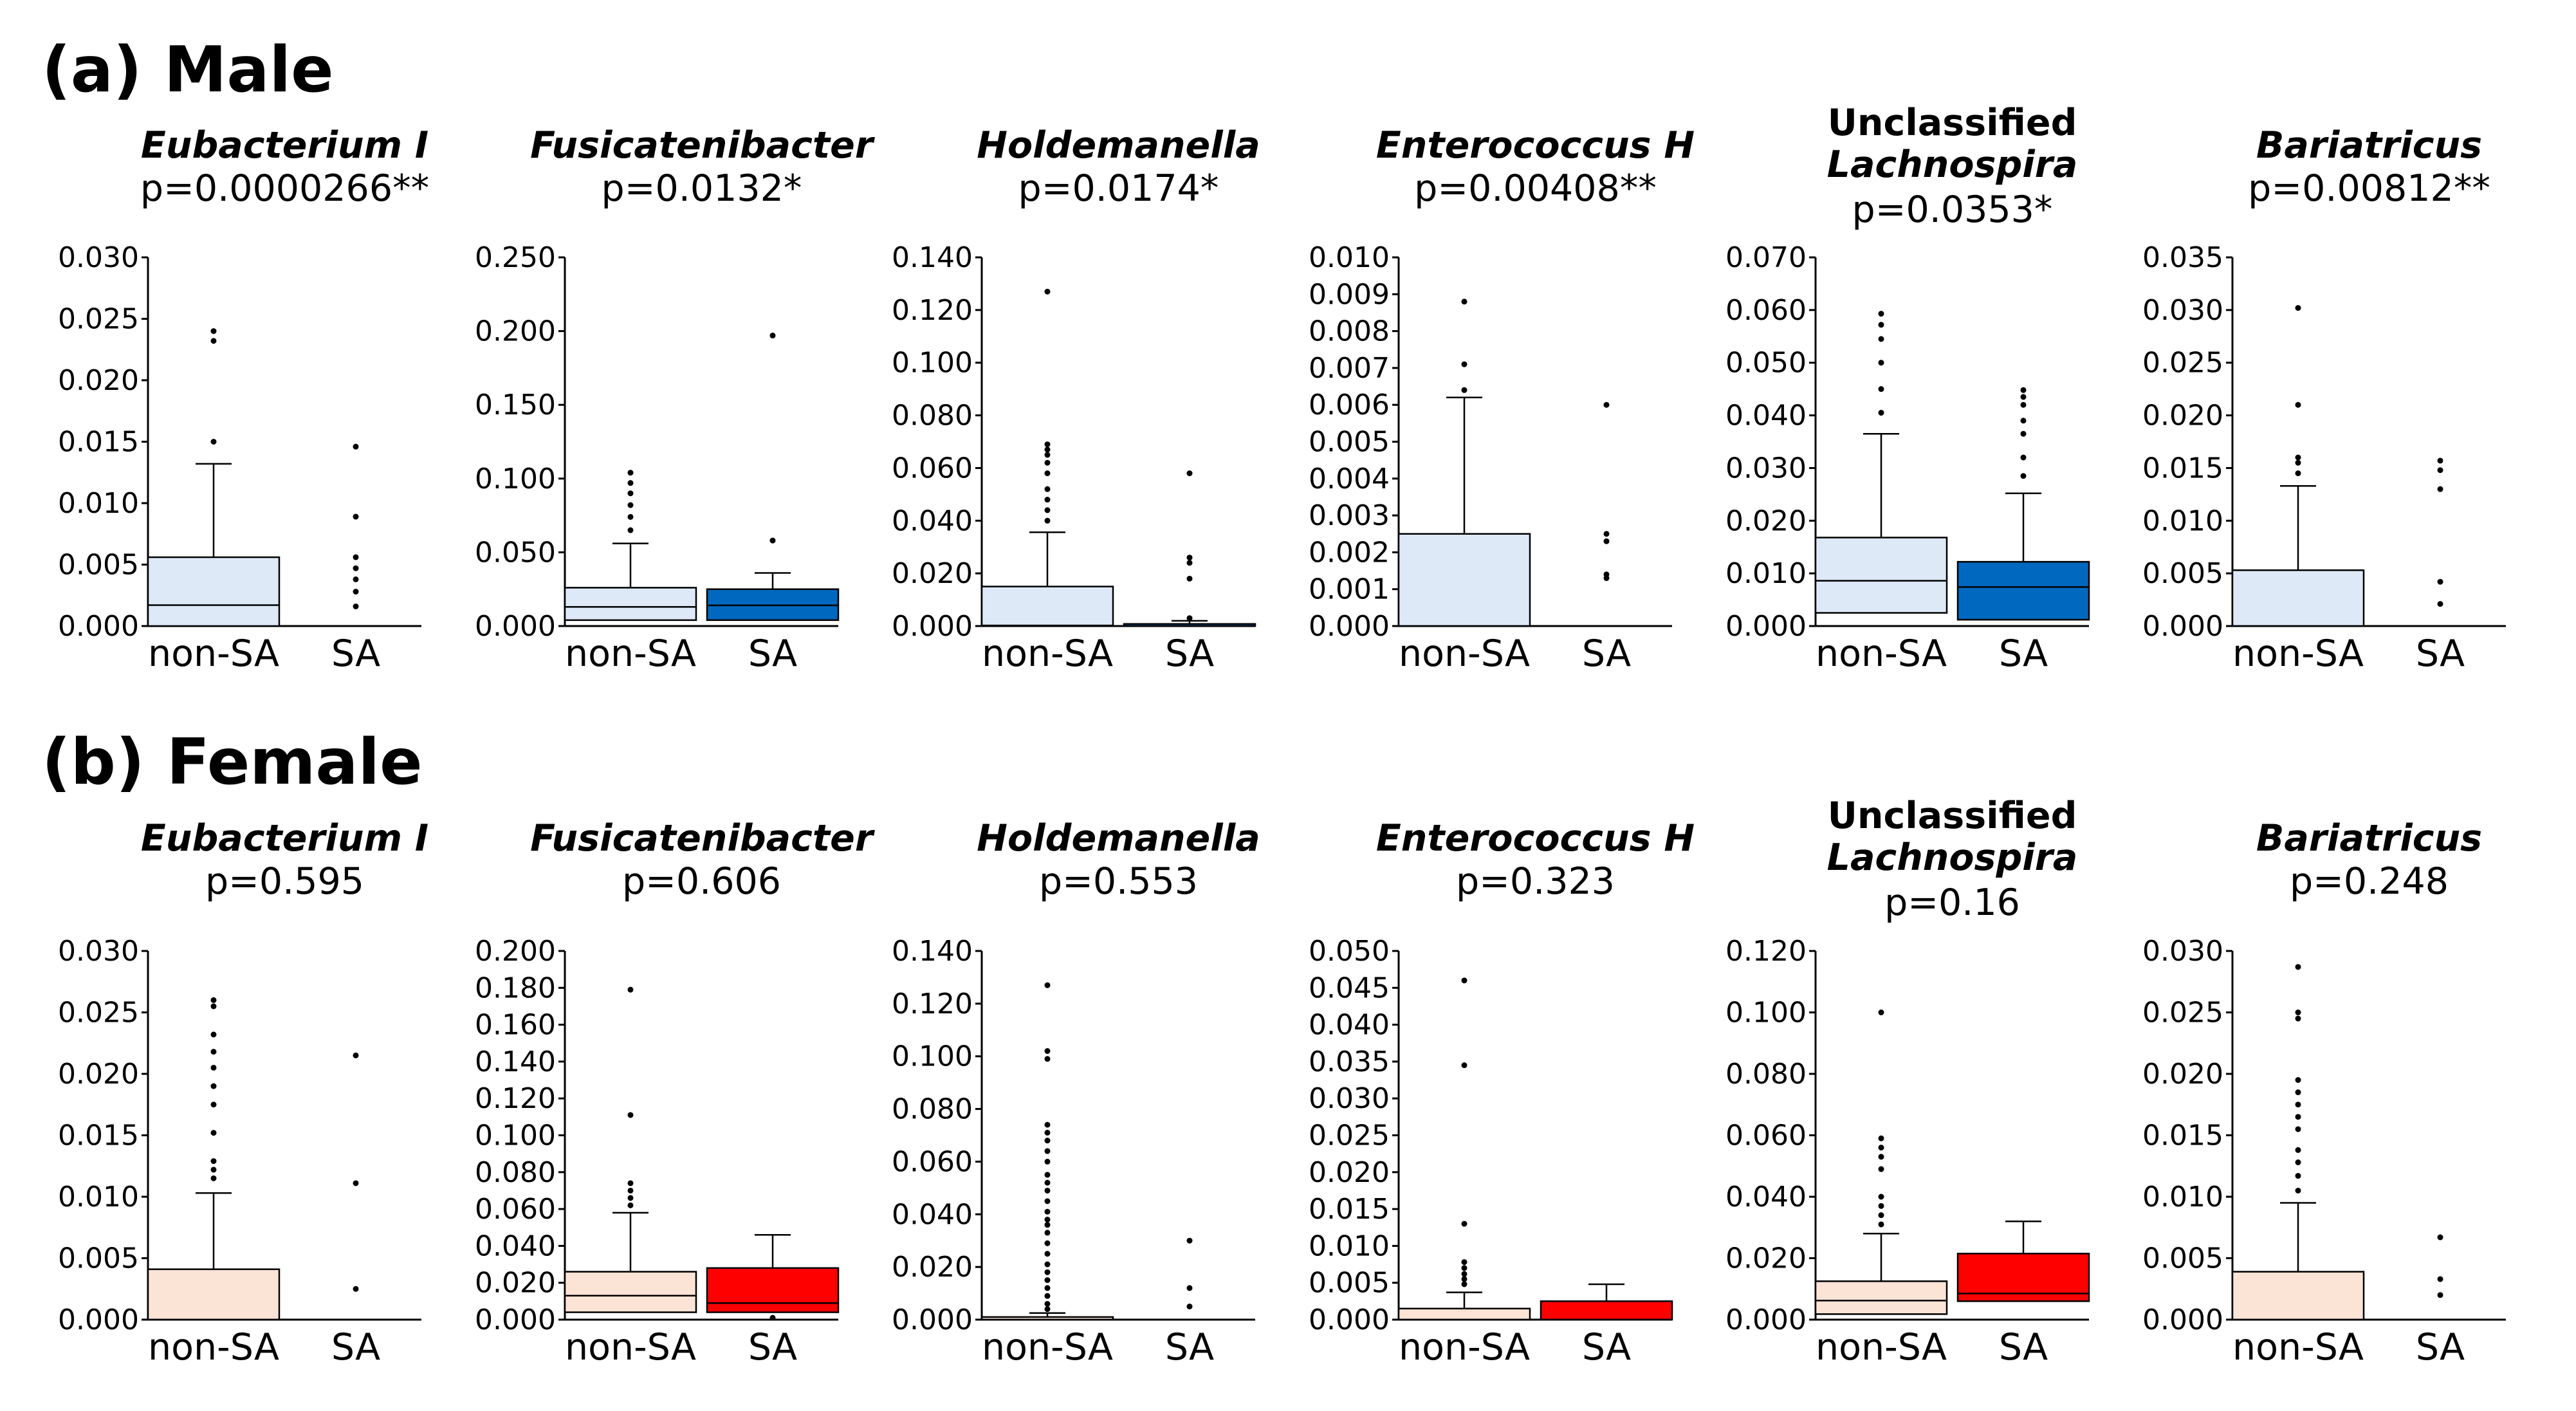  What do you see at coordinates (1535, 145) in the screenshot?
I see `panel-title: Enterococcus H` at bounding box center [1535, 145].